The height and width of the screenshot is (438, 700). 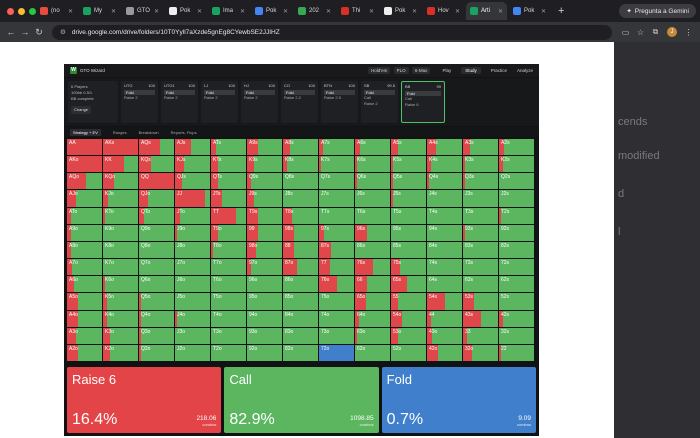 I want to click on hand-cell: AQs, so click(x=156, y=147).